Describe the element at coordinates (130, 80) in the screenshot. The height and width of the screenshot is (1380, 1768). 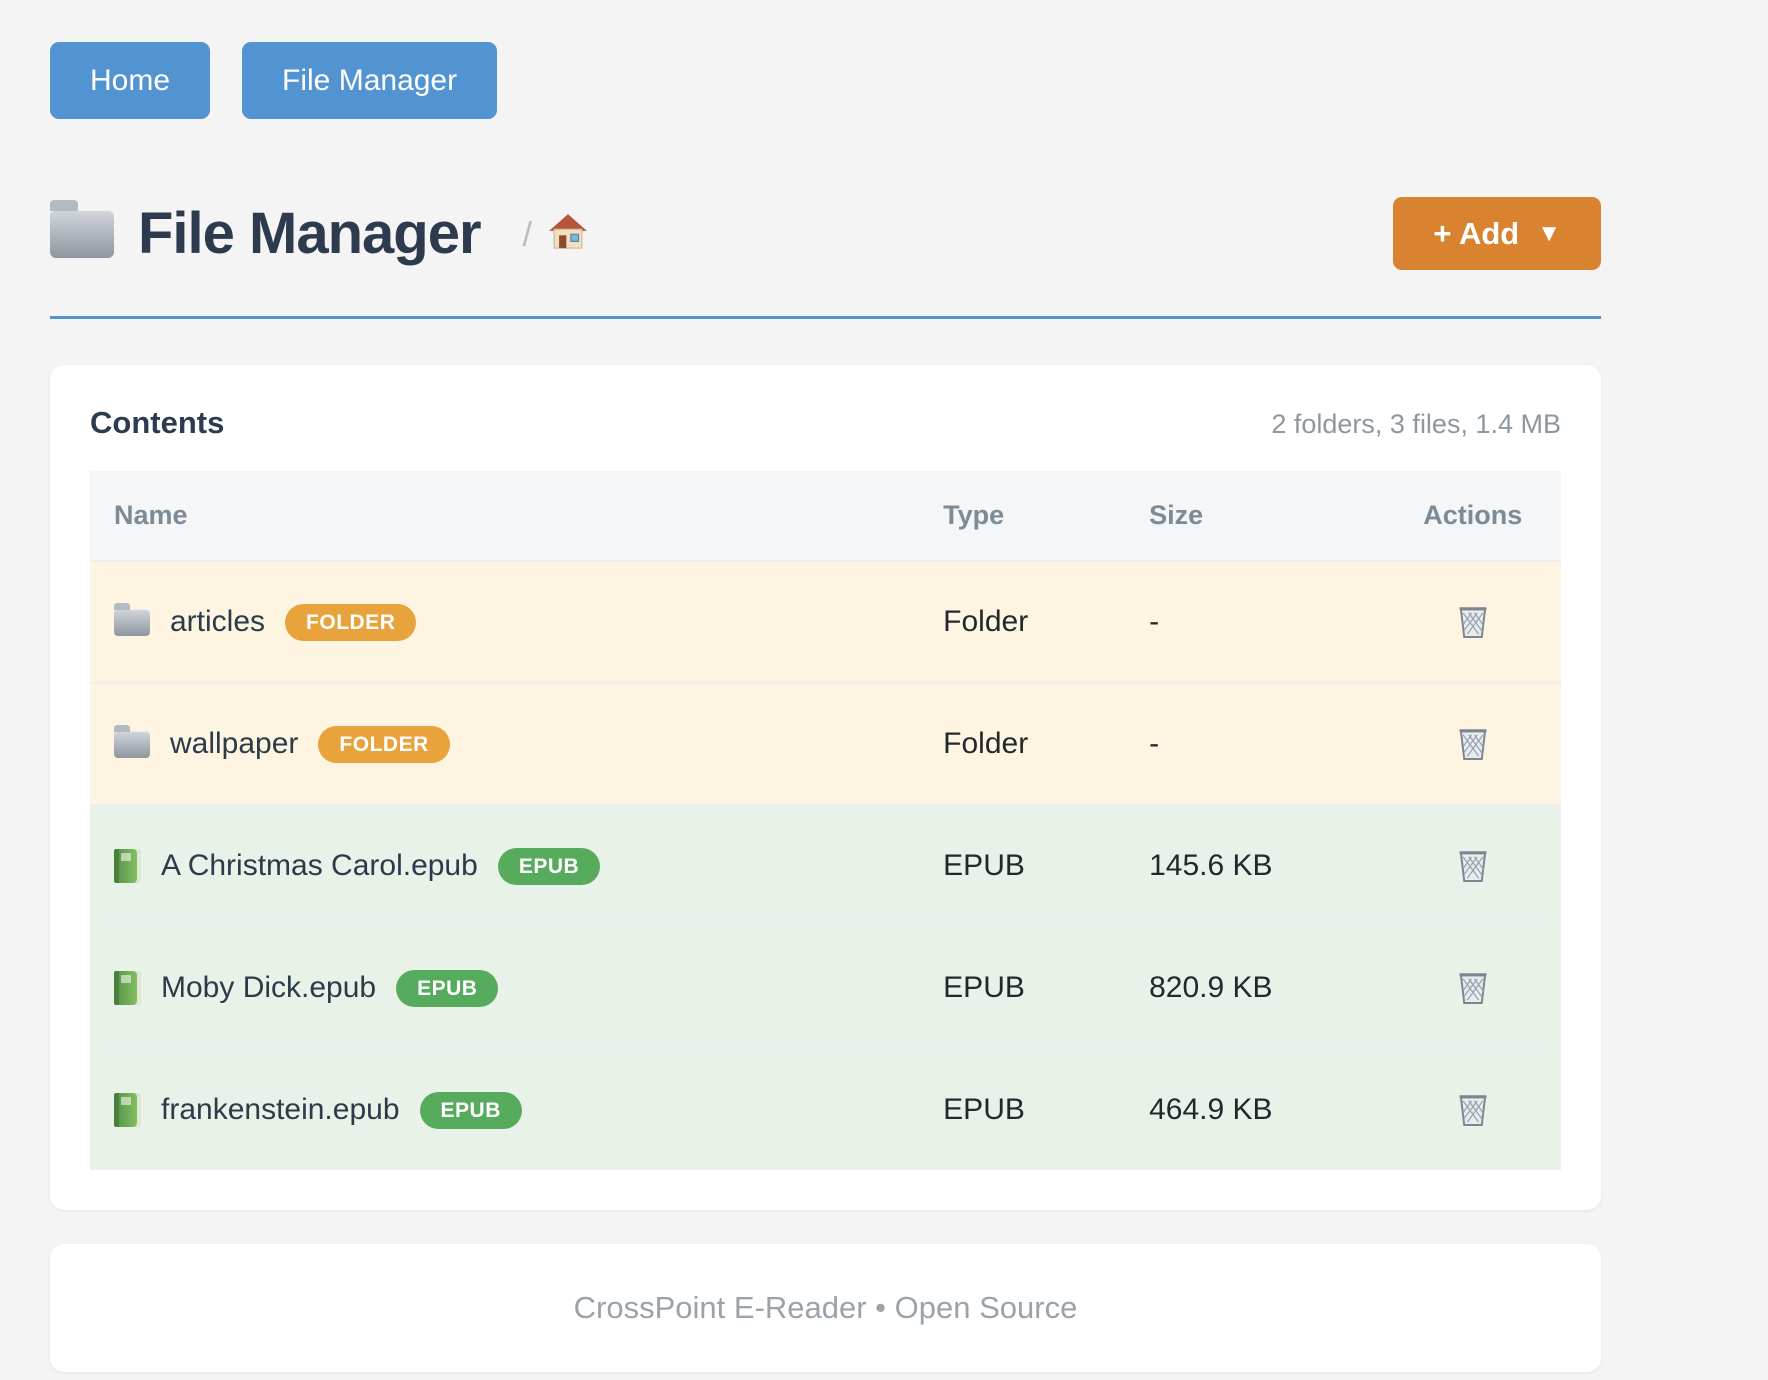
I see `home-nav-button: Home` at that location.